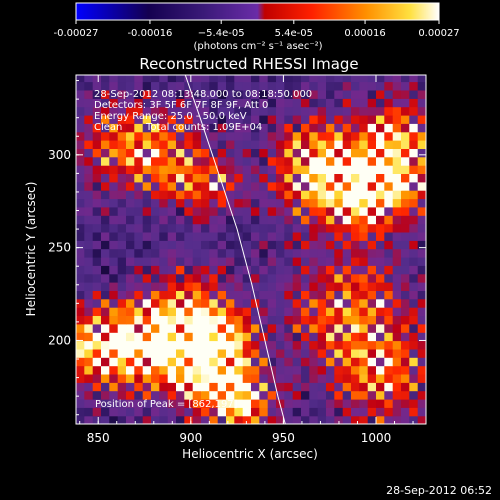 The width and height of the screenshot is (500, 500). Describe the element at coordinates (149, 33) in the screenshot. I see `colorbar-tick-label: -0.00016` at that location.